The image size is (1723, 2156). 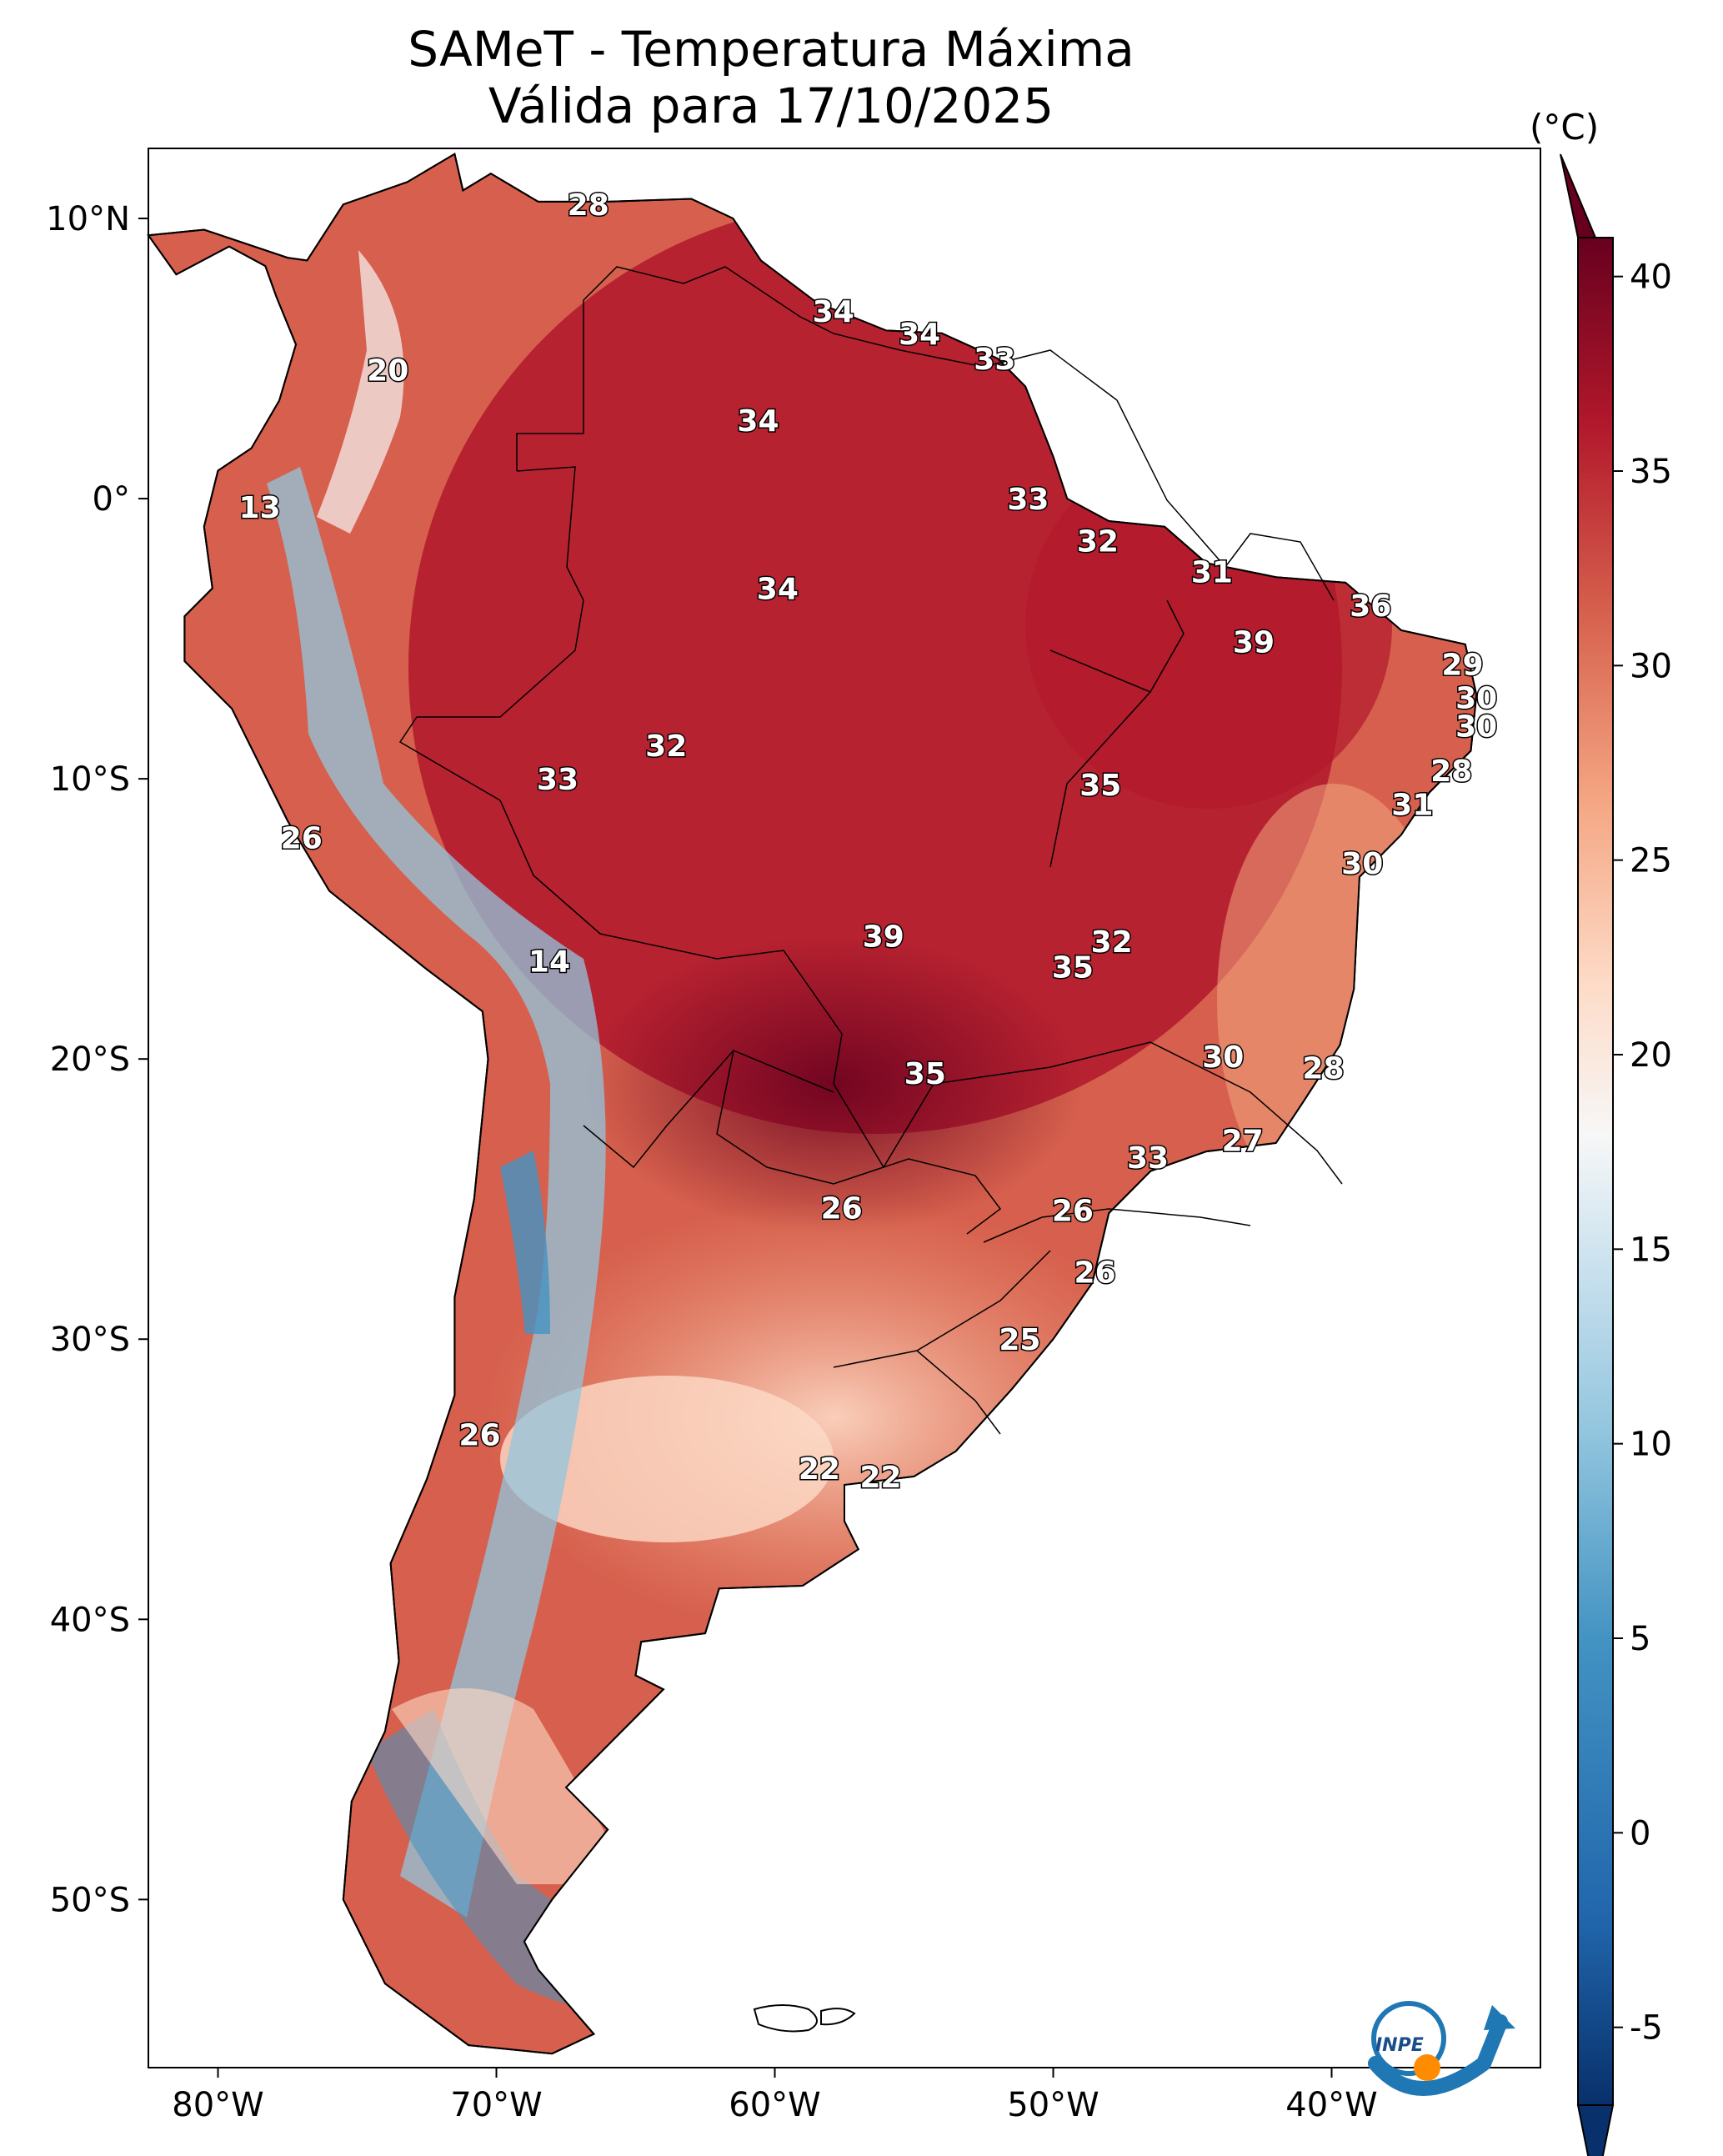 What do you see at coordinates (388, 370) in the screenshot?
I see `temperature-label: 20` at bounding box center [388, 370].